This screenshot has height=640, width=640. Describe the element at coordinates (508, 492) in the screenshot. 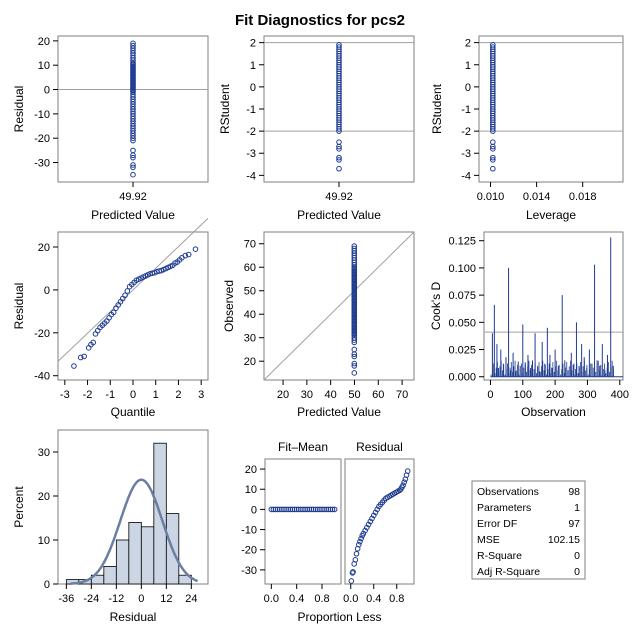

I see `stats-label: Observations` at that location.